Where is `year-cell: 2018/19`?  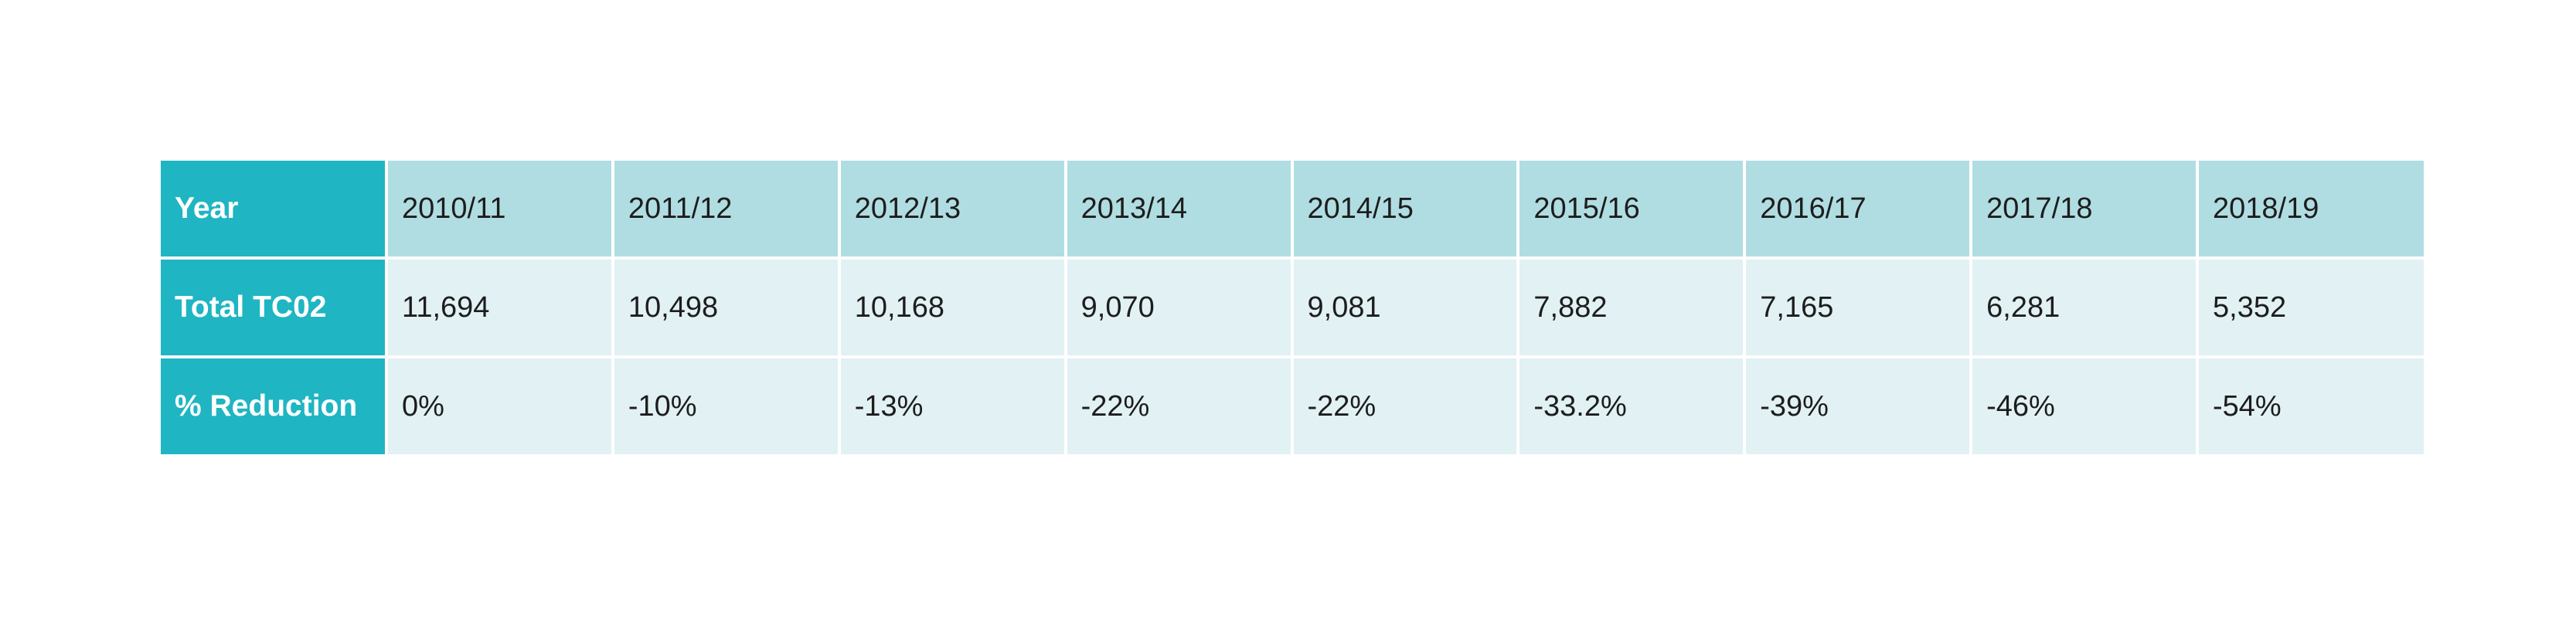
year-cell: 2018/19 is located at coordinates (2310, 211).